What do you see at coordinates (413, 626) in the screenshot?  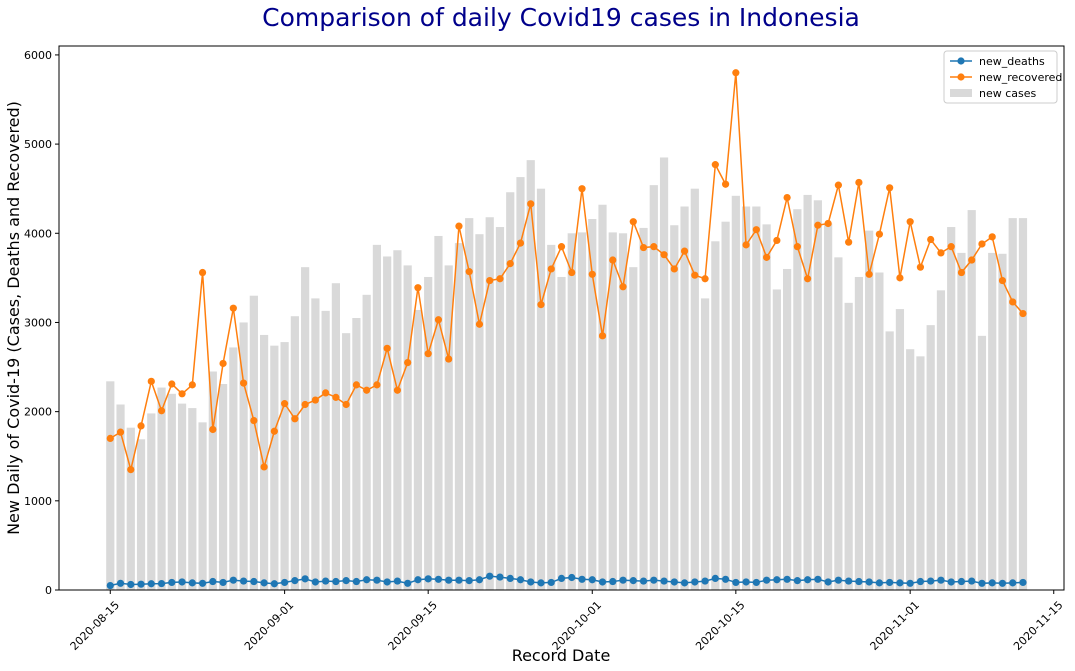 I see `x-tick-label: 2020-09-15` at bounding box center [413, 626].